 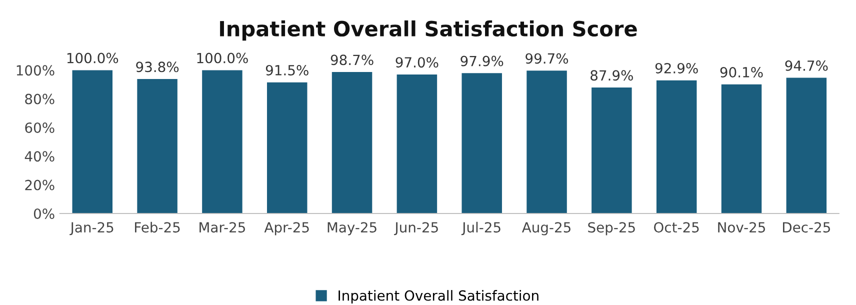 What do you see at coordinates (157, 227) in the screenshot?
I see `x-tick-label: Feb-25` at bounding box center [157, 227].